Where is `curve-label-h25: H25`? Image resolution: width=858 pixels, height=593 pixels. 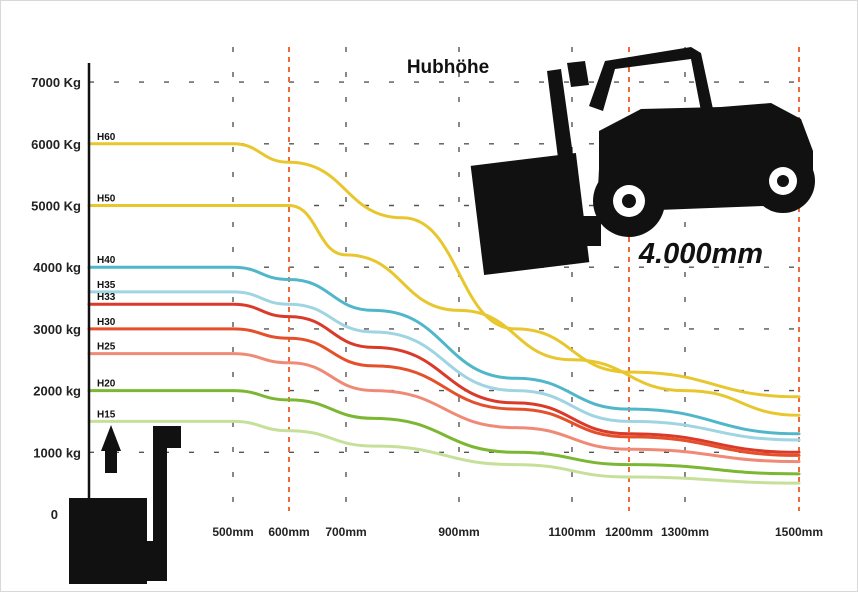
curve-label-h25: H25 is located at coordinates (106, 347).